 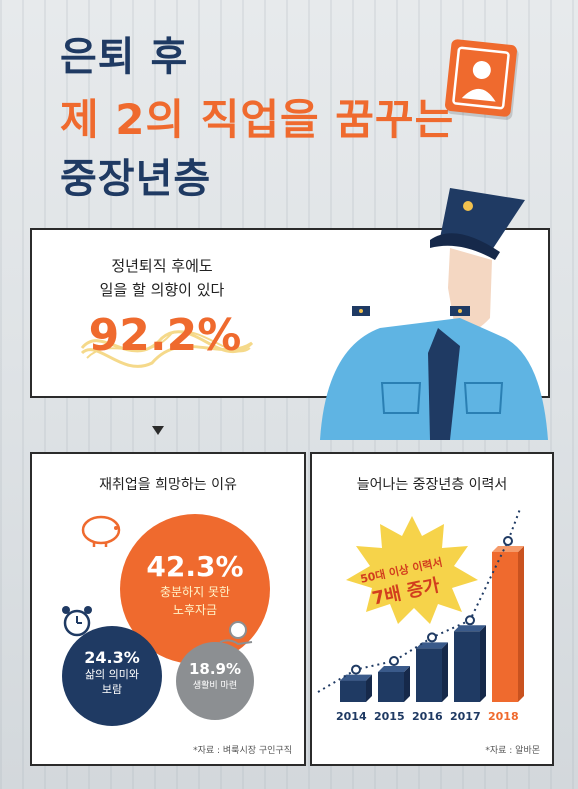 I want to click on resumes-title: 늘어나는 중장년층 이력서, so click(x=432, y=485).